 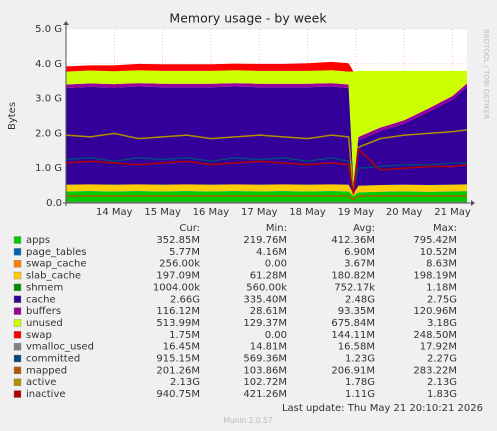 What do you see at coordinates (38, 240) in the screenshot?
I see `legend-label: apps` at bounding box center [38, 240].